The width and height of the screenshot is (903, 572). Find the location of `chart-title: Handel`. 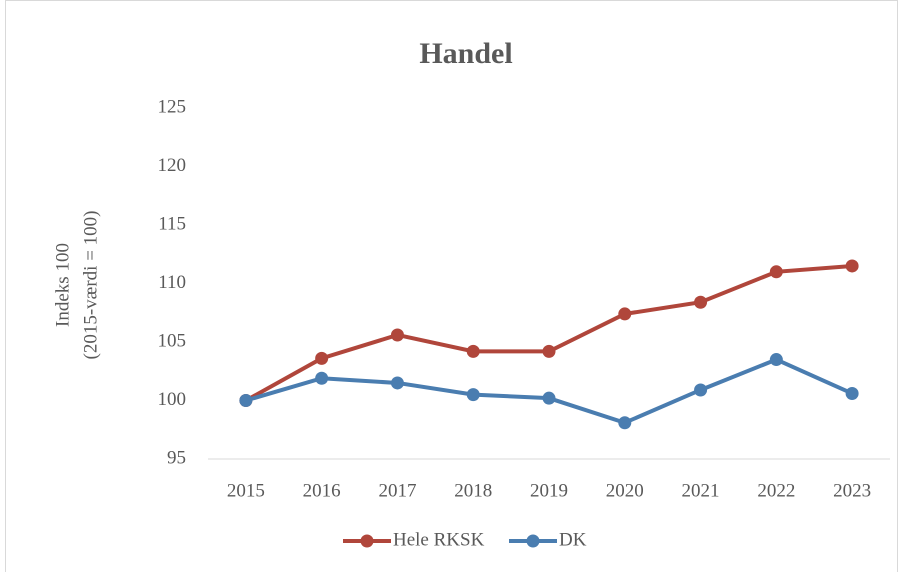

chart-title: Handel is located at coordinates (465, 53).